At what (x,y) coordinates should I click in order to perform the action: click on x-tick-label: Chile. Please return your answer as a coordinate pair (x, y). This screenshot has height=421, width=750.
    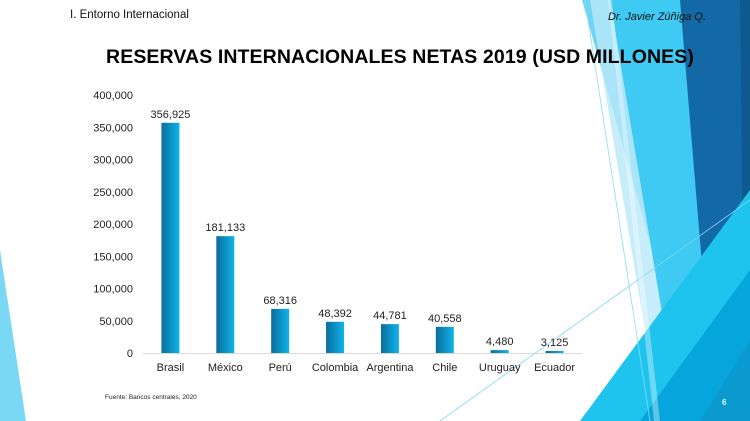
    Looking at the image, I should click on (444, 368).